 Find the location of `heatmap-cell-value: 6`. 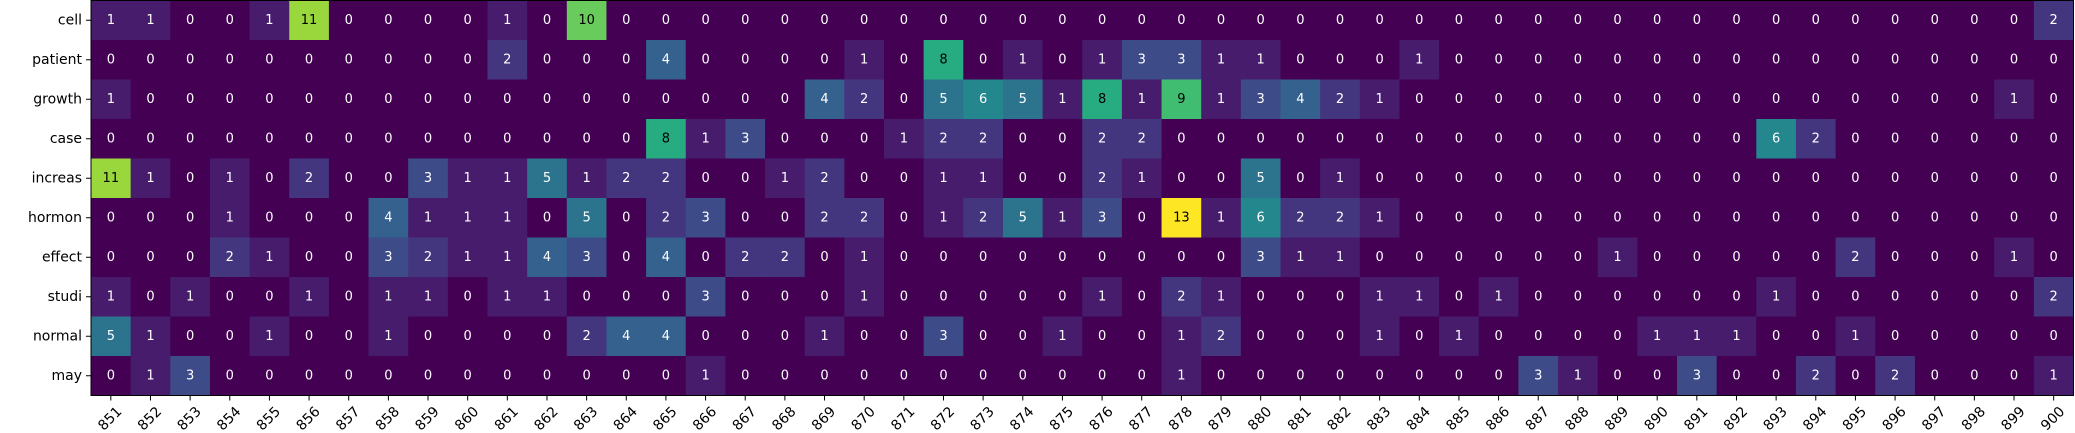

heatmap-cell-value: 6 is located at coordinates (1776, 138).